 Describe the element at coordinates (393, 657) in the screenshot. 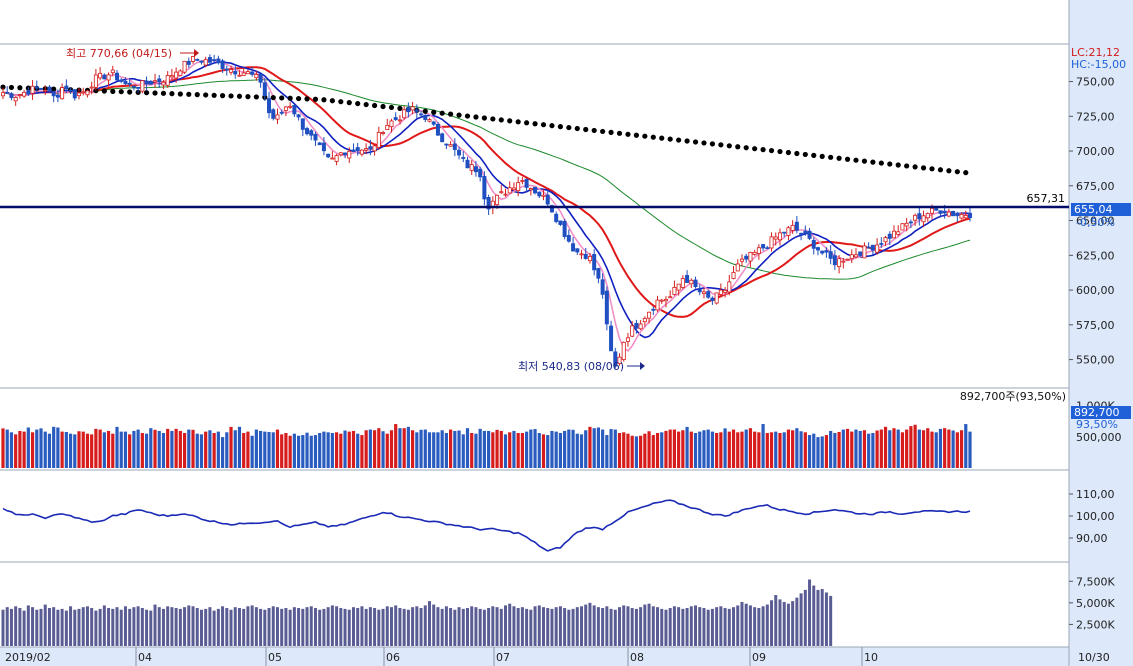

I see `month-label-3: 06` at that location.